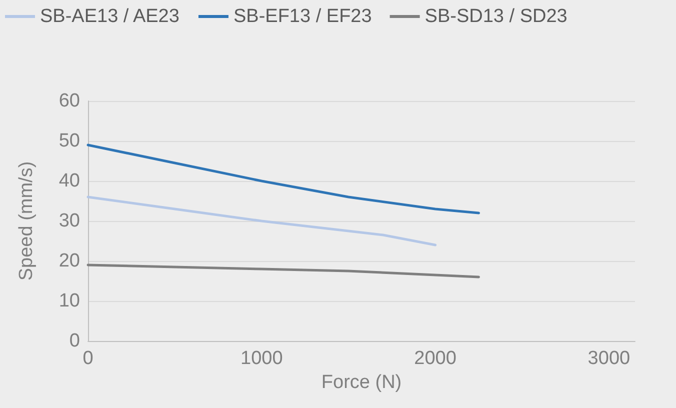  What do you see at coordinates (69, 101) in the screenshot?
I see `y-tick-label: 60` at bounding box center [69, 101].